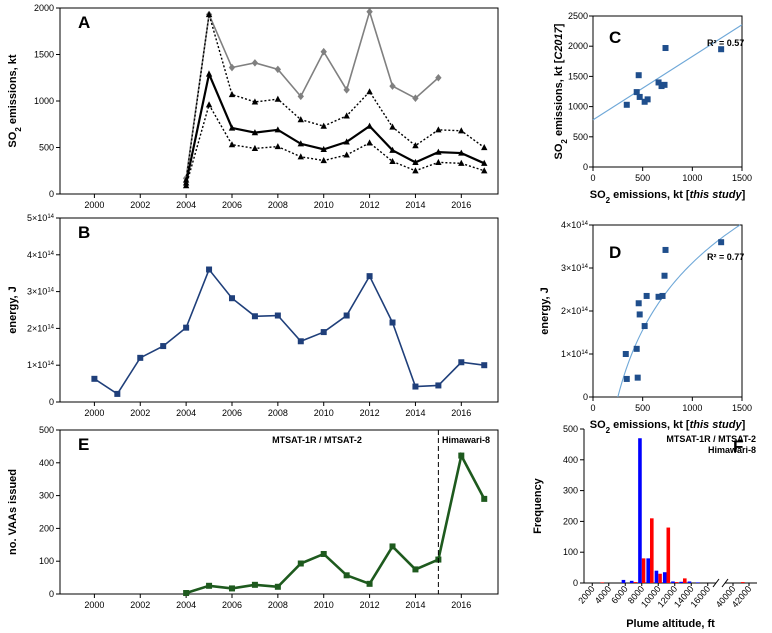 The height and width of the screenshot is (633, 772). What do you see at coordinates (716, 583) in the screenshot?
I see `axis-break-mark` at bounding box center [716, 583].